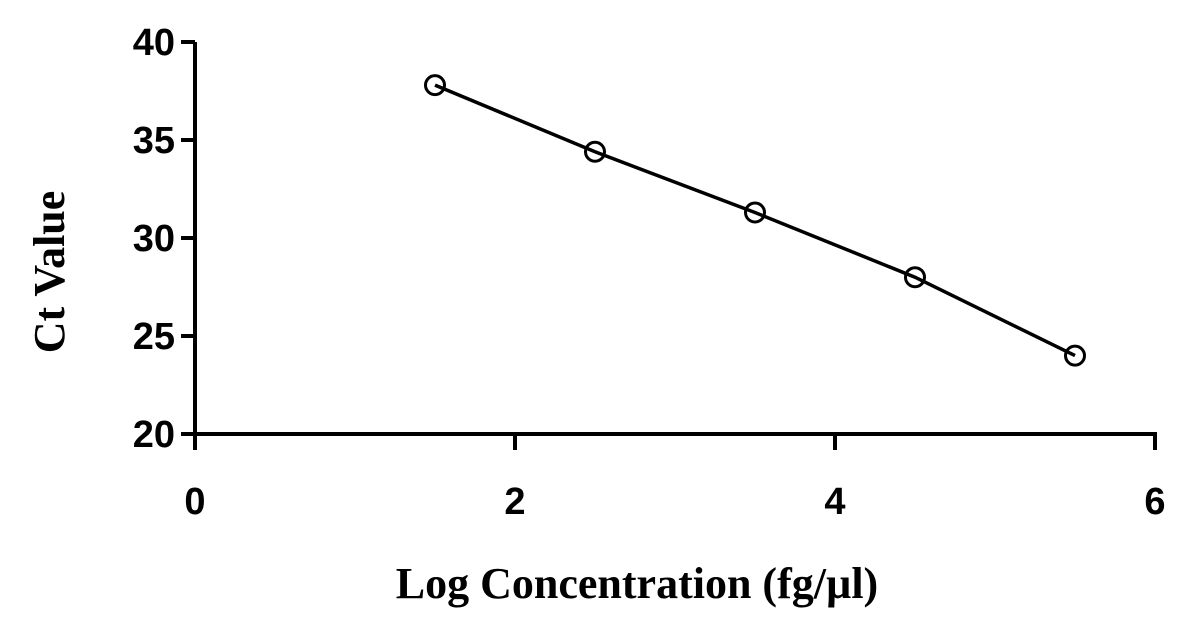  I want to click on x-tick-label: 6, so click(1154, 502).